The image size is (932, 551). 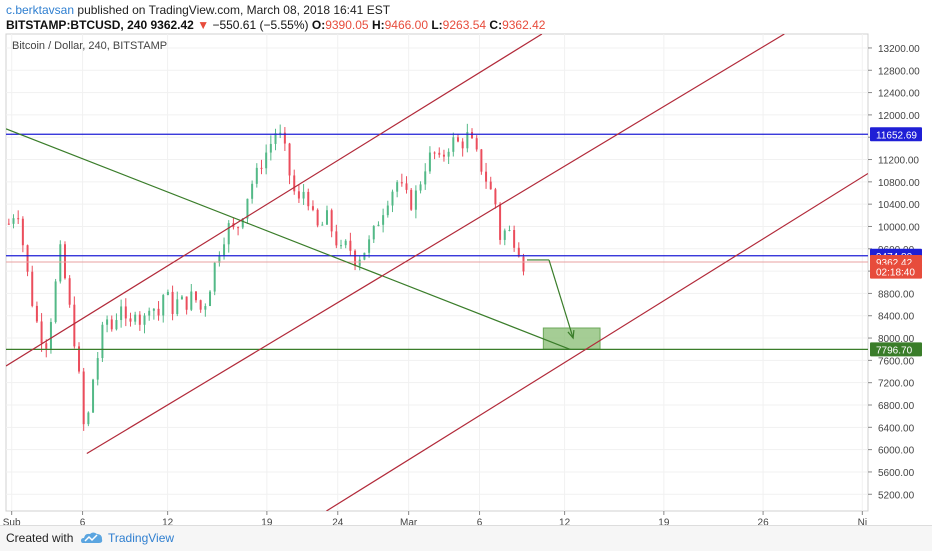 I want to click on tradingview-brand: TradingView, so click(x=141, y=538).